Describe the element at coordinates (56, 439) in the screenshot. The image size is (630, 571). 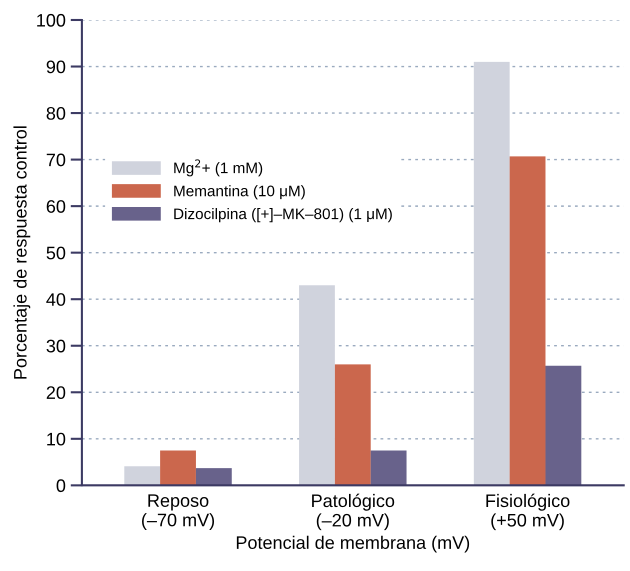
I see `y-tick-label: 10` at that location.